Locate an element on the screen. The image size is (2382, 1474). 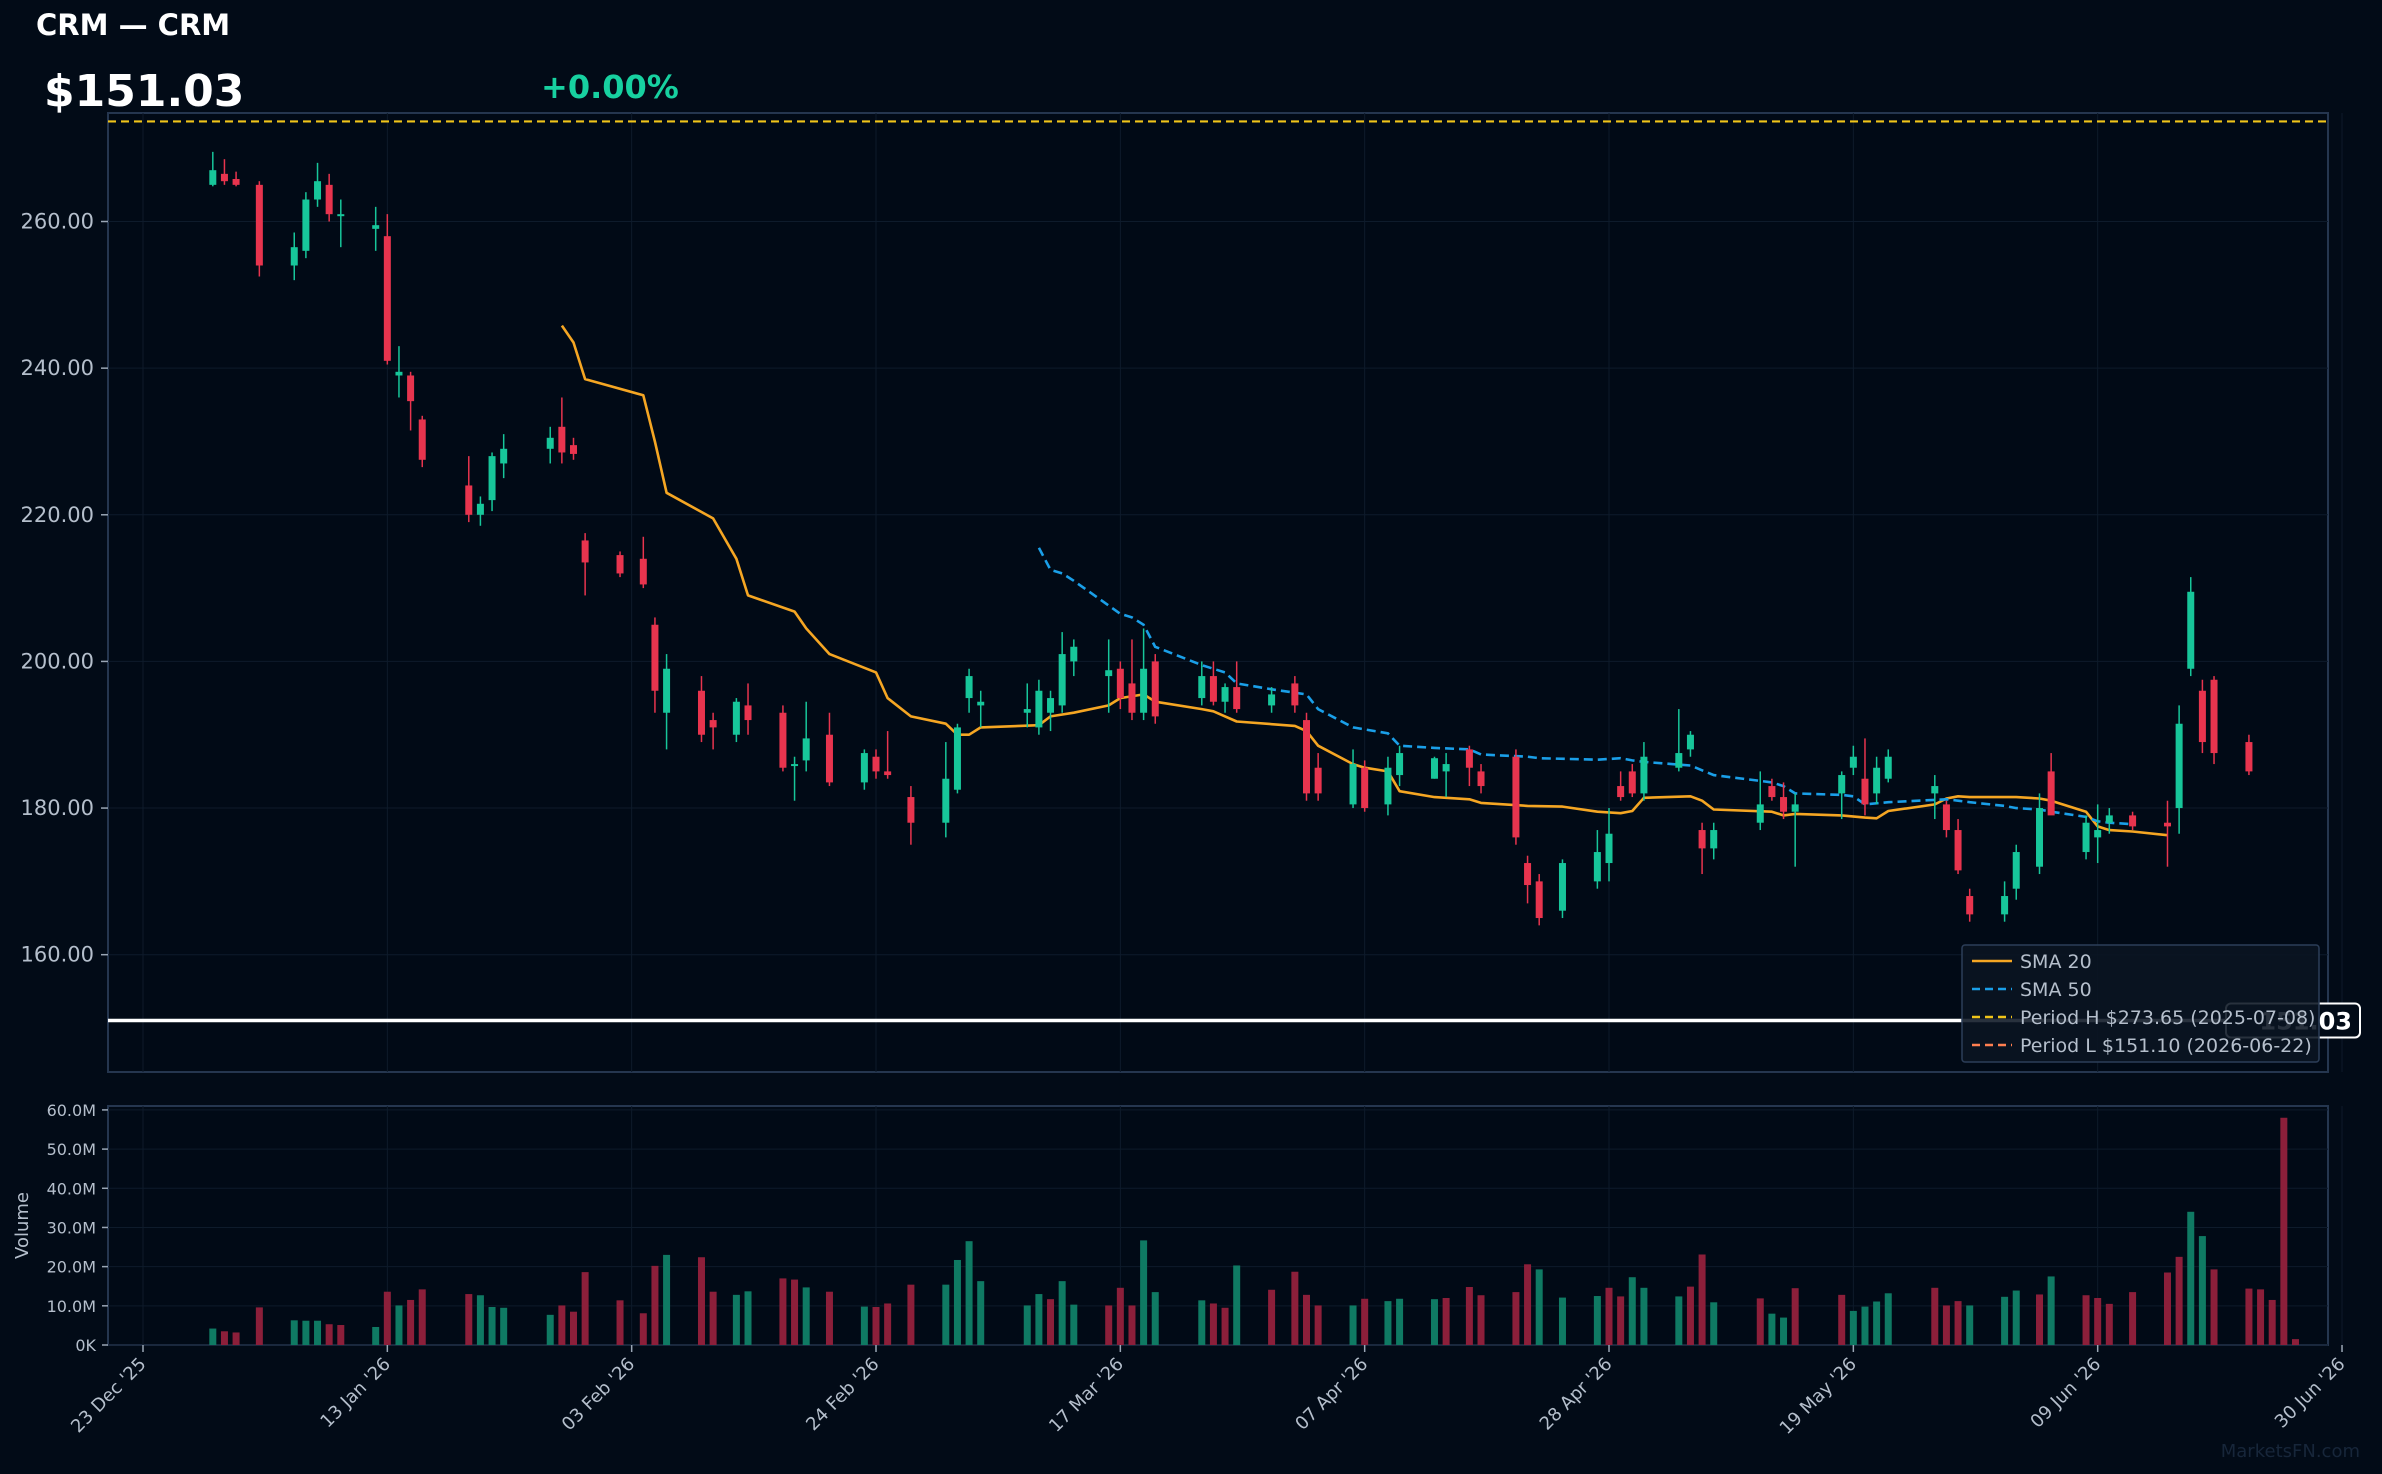
volume-tick-label: 40.0M is located at coordinates (71, 1188).